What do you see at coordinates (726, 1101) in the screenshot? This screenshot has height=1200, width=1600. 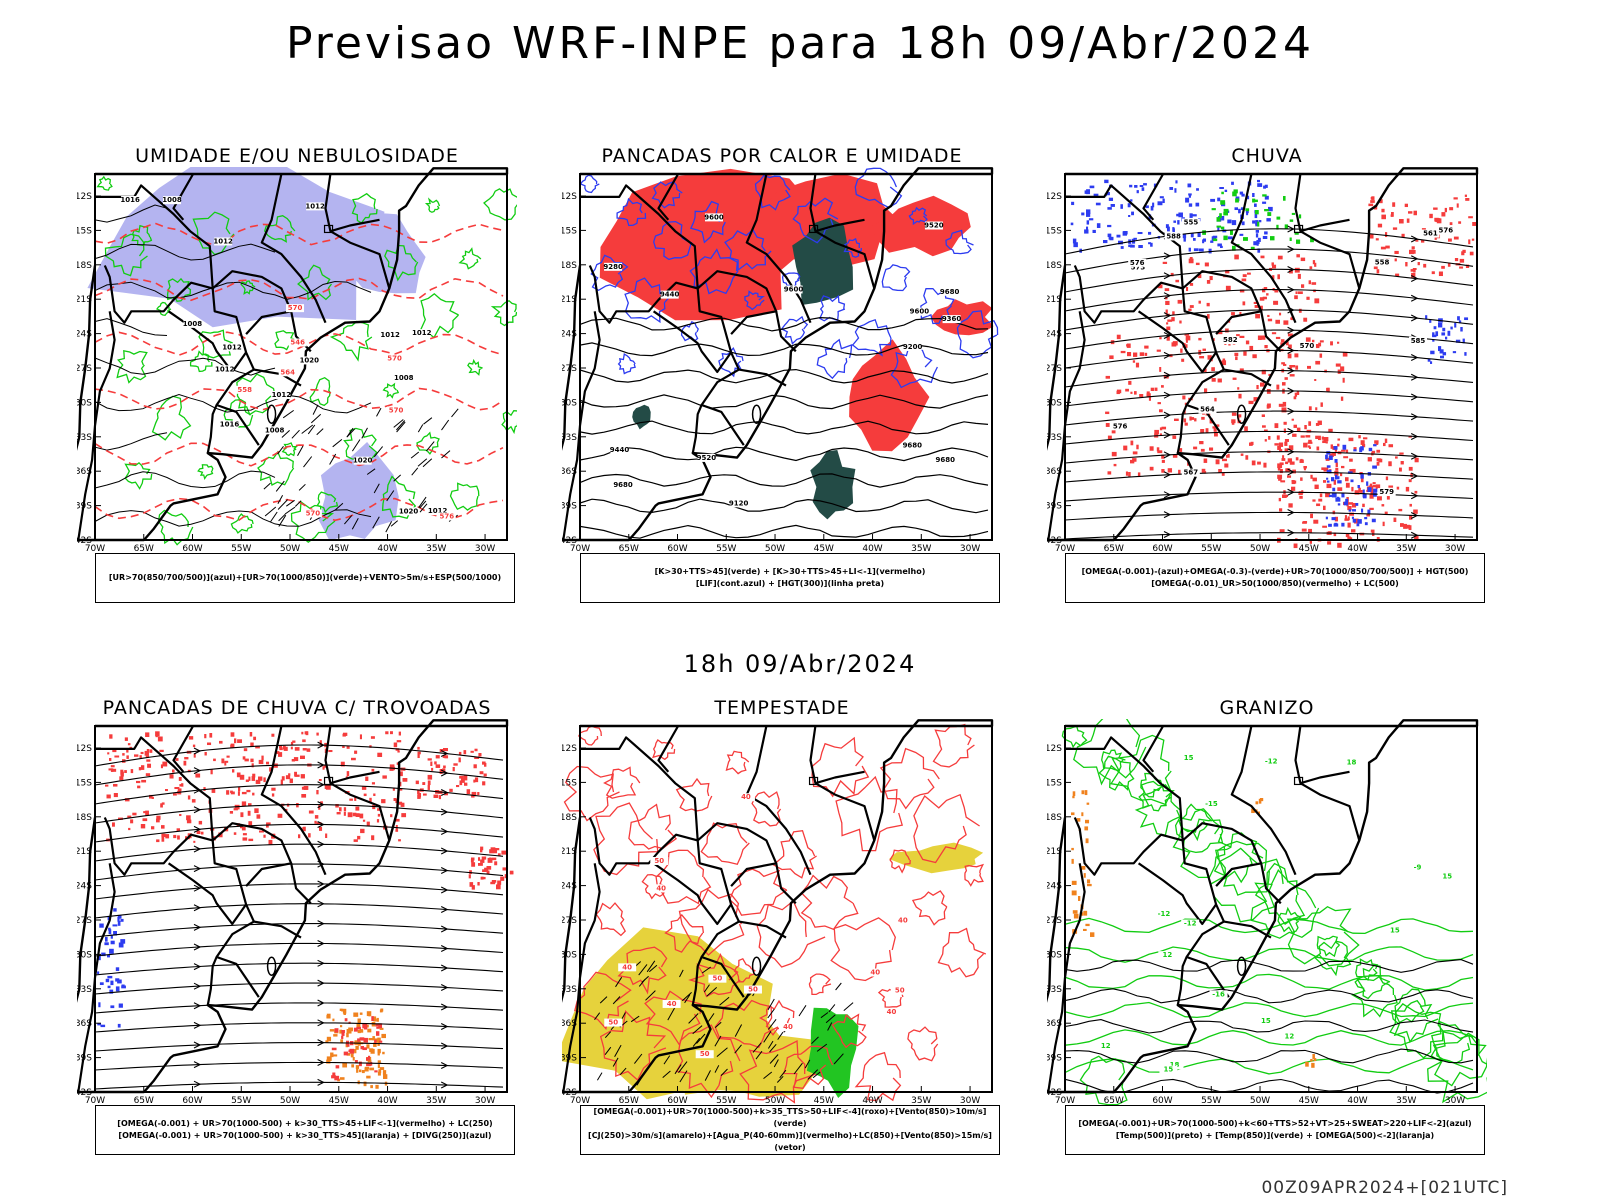 I see `lon-label: 55W` at bounding box center [726, 1101].